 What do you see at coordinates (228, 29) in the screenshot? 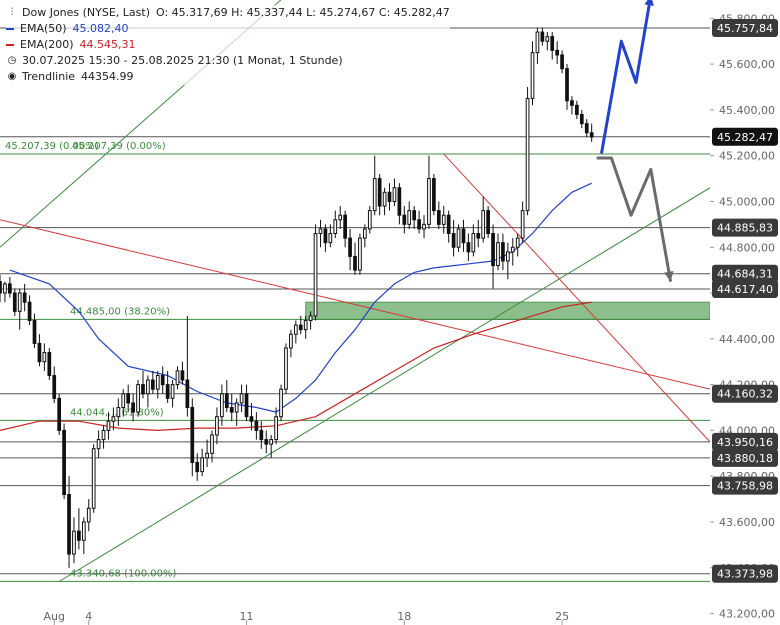
I see `legend-ema50-row: EMA(50) 45.082,40` at bounding box center [228, 29].